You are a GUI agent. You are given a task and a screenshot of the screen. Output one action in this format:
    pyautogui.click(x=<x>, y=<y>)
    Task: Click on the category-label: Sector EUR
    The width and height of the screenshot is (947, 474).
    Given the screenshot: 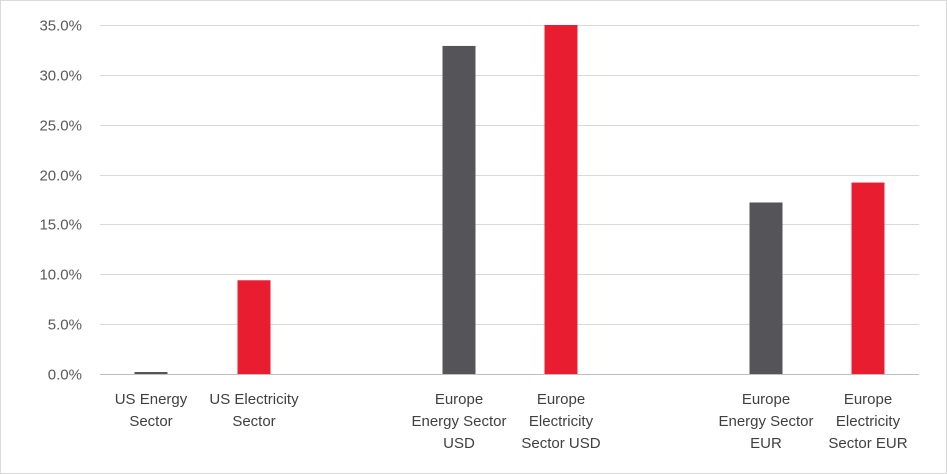 What is the action you would take?
    pyautogui.click(x=867, y=443)
    